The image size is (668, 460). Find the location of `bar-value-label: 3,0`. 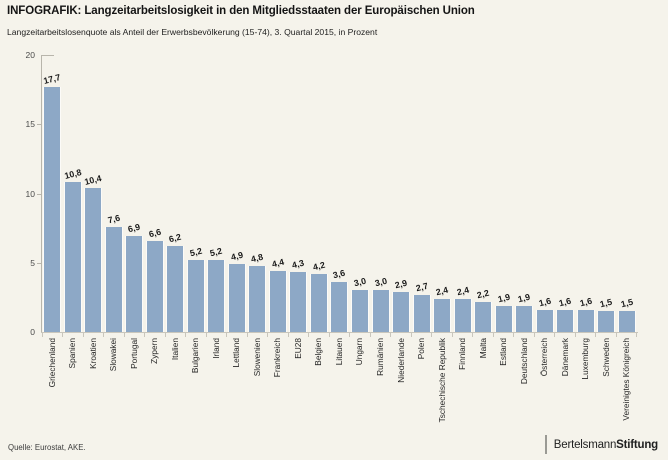

bar-value-label: 3,0 is located at coordinates (360, 282).